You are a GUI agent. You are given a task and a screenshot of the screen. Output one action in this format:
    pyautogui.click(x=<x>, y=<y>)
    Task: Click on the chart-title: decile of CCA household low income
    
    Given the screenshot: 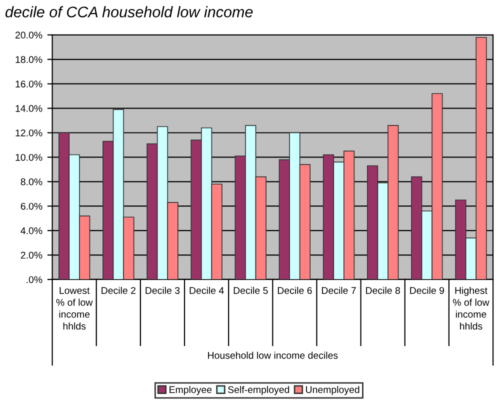 What is the action you would take?
    pyautogui.click(x=129, y=12)
    